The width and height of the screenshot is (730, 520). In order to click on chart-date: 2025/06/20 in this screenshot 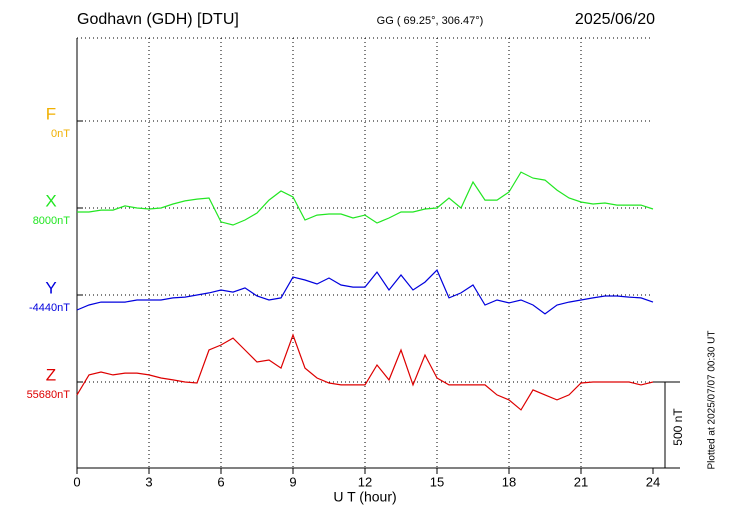, I will do `click(615, 19)`.